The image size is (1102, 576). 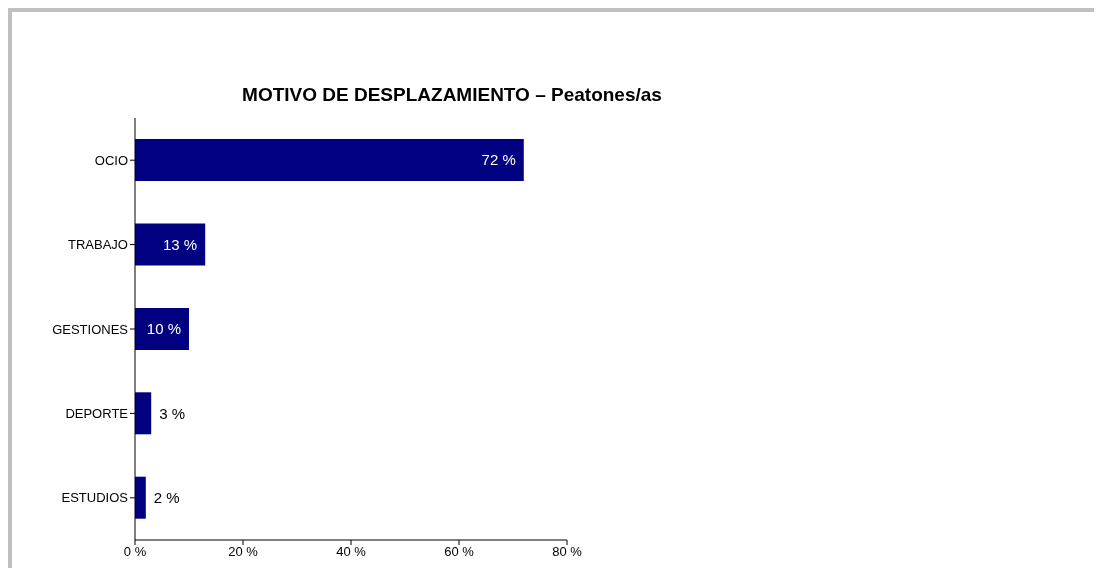 What do you see at coordinates (135, 552) in the screenshot?
I see `x-tick-label: 0 %` at bounding box center [135, 552].